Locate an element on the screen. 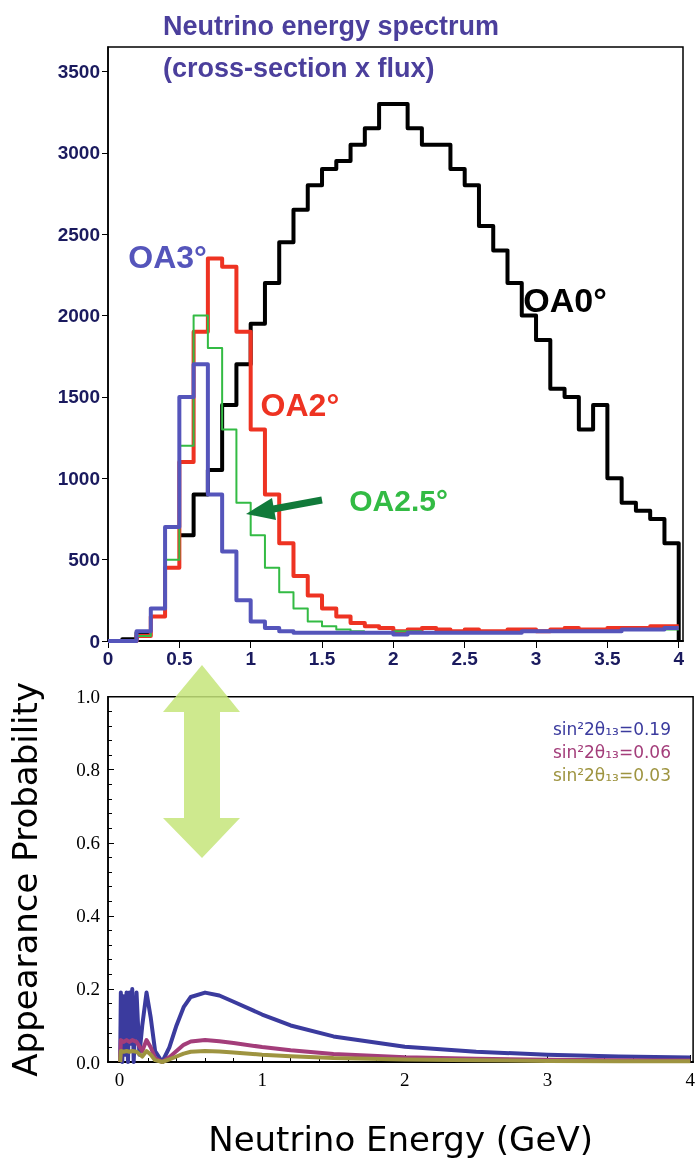 The width and height of the screenshot is (698, 1161). text: OA3° is located at coordinates (167, 257).